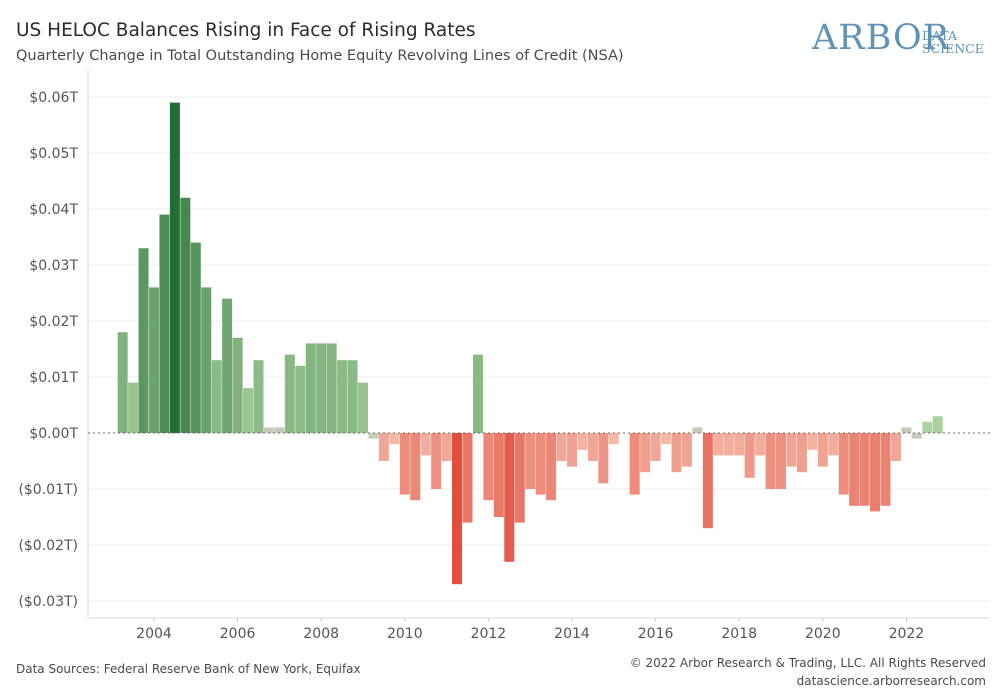 The height and width of the screenshot is (700, 1000). I want to click on y-tick-label: $0.02T, so click(53, 322).